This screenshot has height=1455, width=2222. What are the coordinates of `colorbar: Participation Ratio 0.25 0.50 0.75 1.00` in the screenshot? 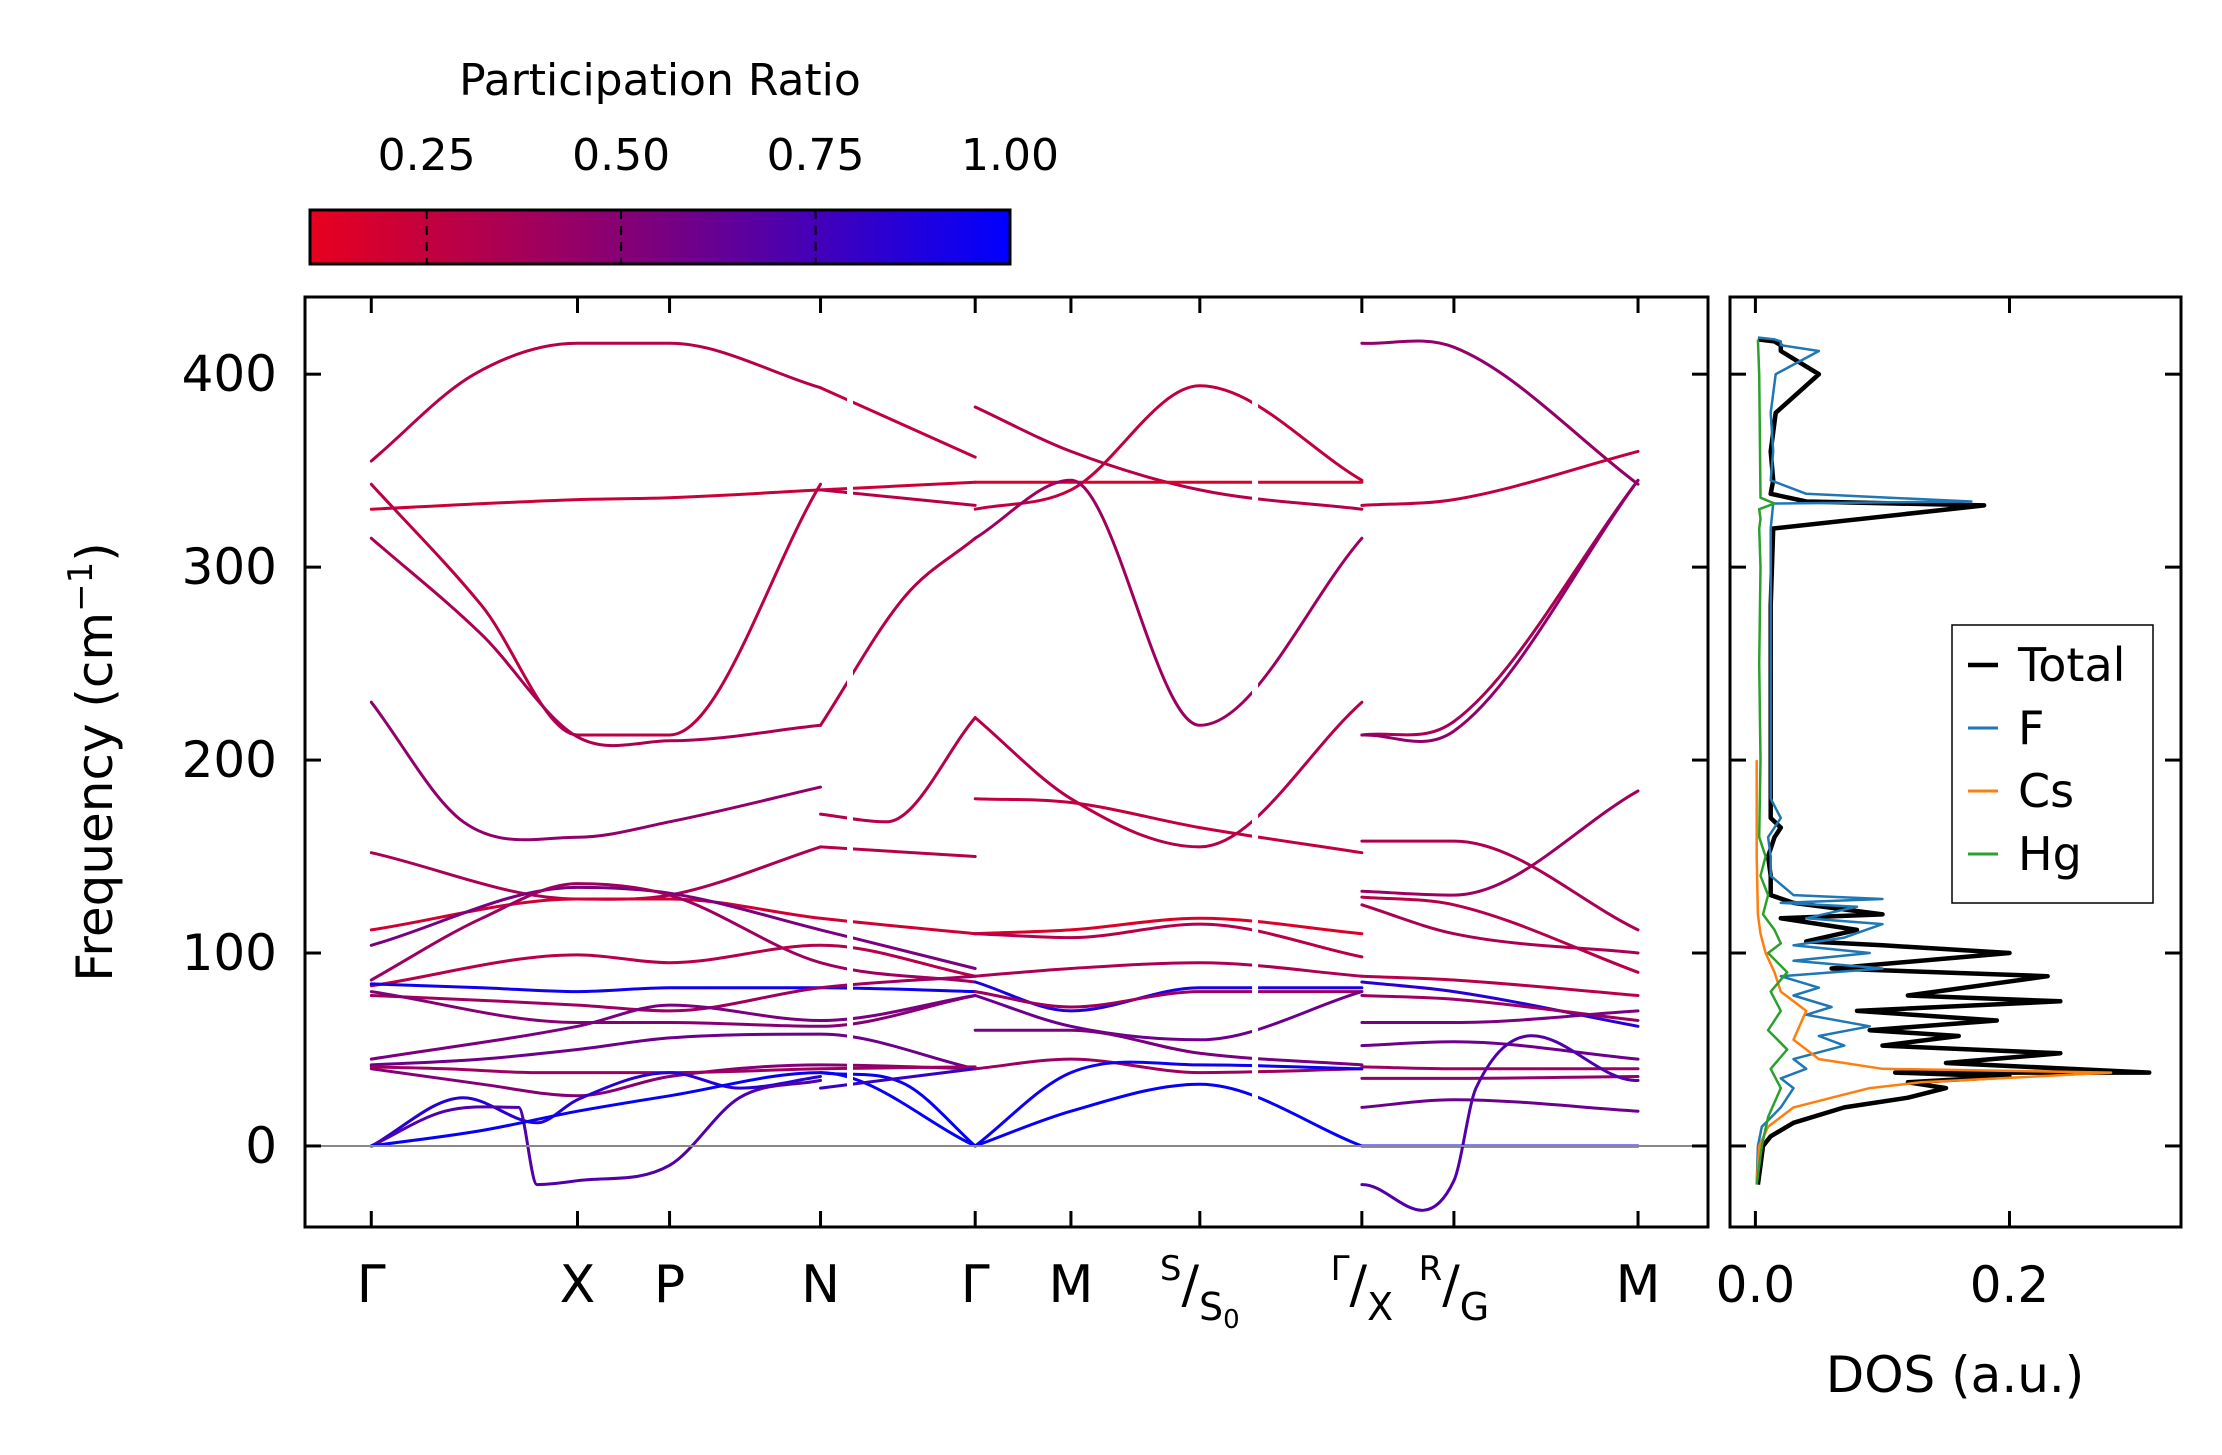 It's located at (683, 160).